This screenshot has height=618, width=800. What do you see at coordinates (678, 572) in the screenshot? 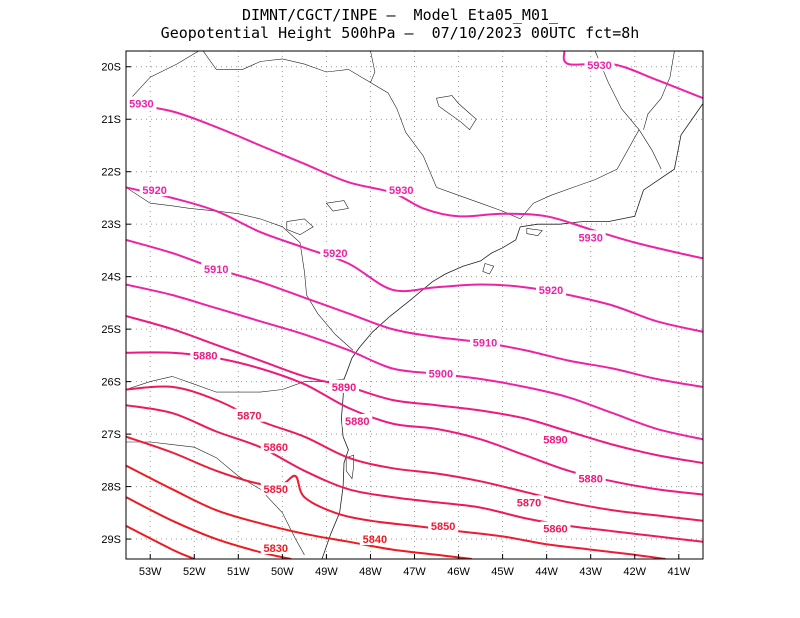
I see `x-tick-label: 41W` at bounding box center [678, 572].